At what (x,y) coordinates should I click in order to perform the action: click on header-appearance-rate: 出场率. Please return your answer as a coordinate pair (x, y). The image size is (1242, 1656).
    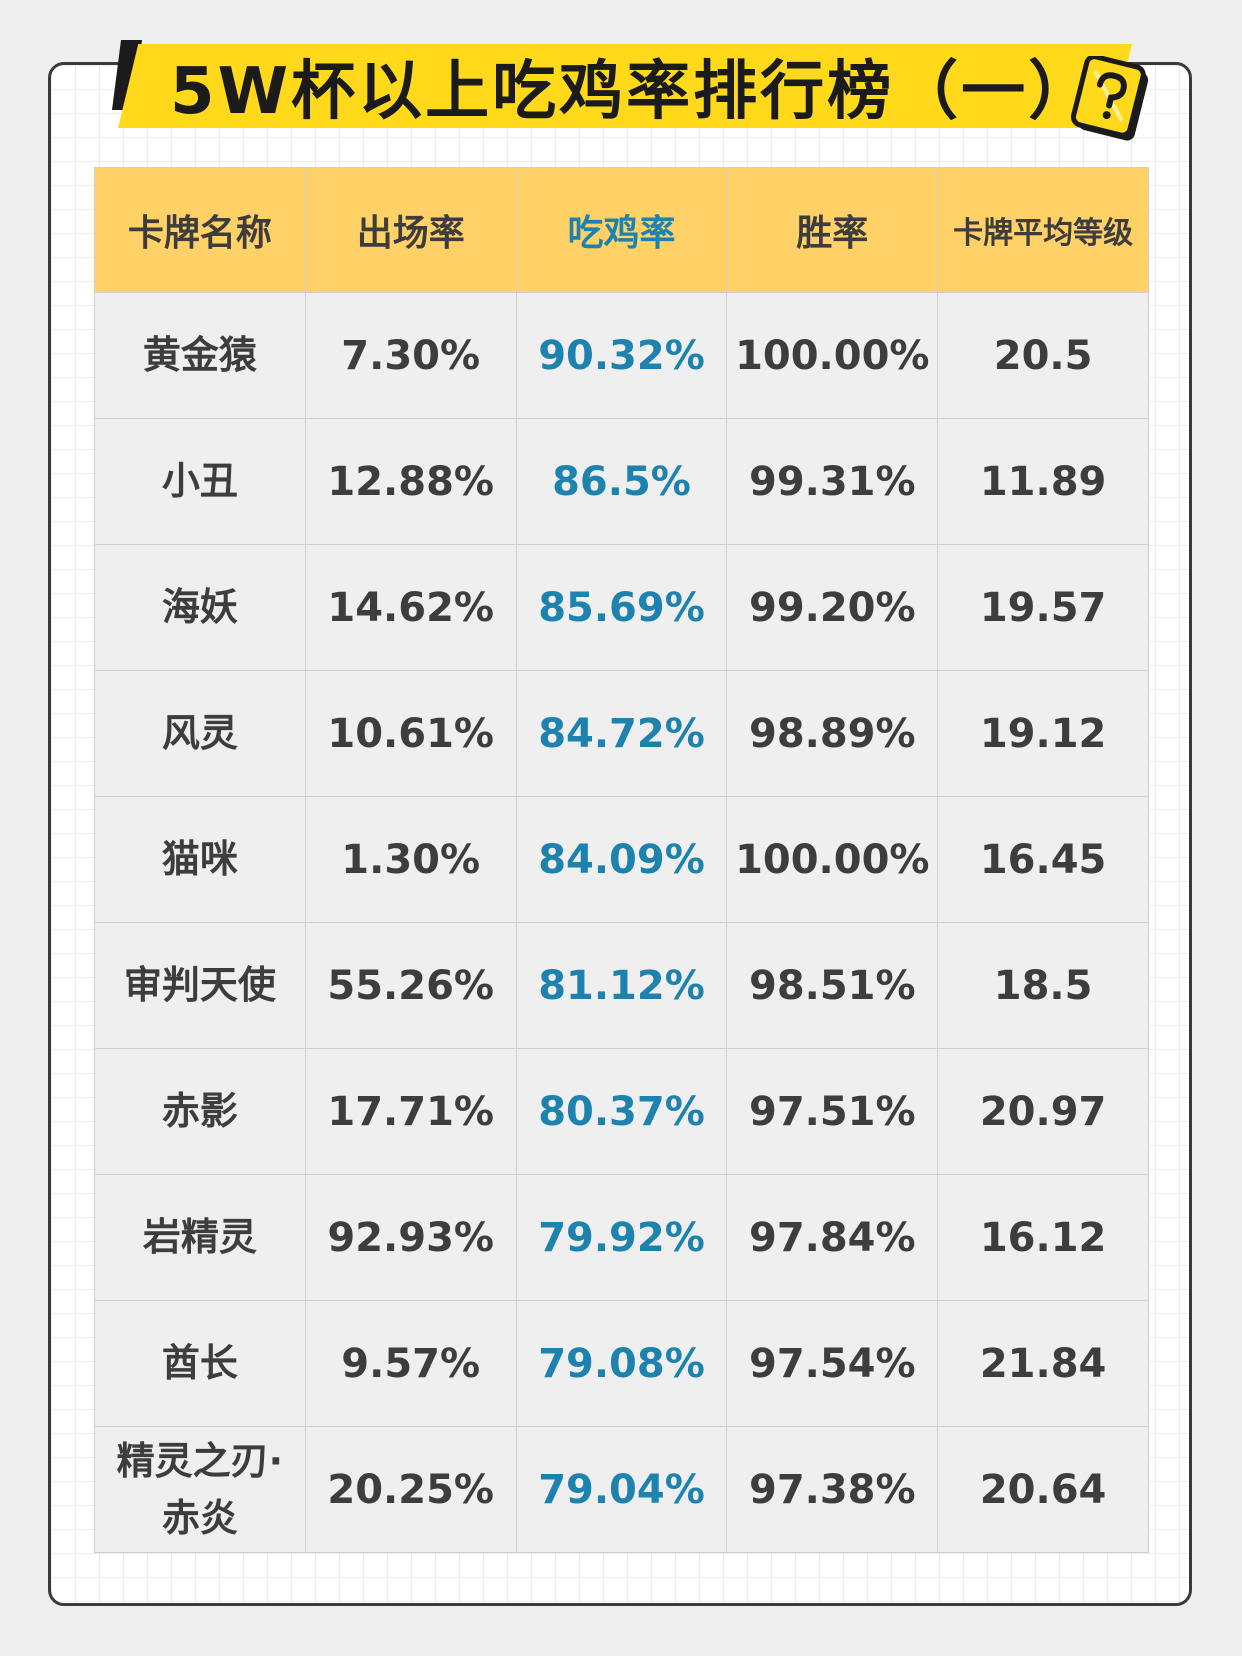
    Looking at the image, I should click on (410, 230).